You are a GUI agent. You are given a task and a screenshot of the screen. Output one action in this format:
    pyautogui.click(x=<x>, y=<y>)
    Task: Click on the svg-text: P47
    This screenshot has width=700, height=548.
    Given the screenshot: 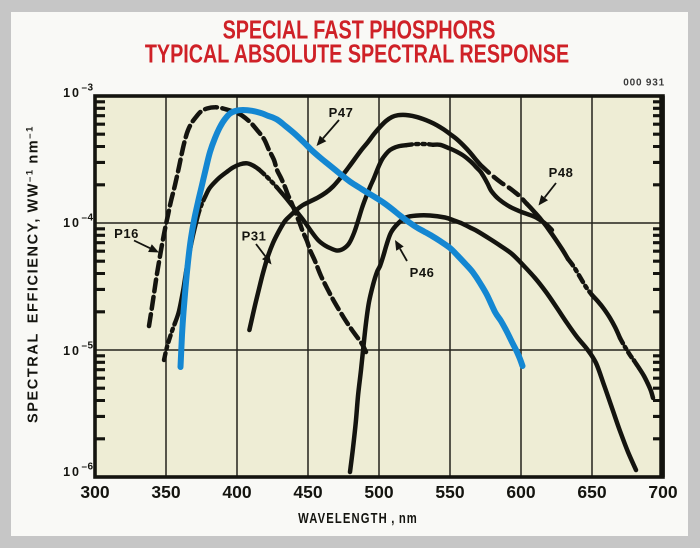 What is the action you would take?
    pyautogui.click(x=341, y=112)
    